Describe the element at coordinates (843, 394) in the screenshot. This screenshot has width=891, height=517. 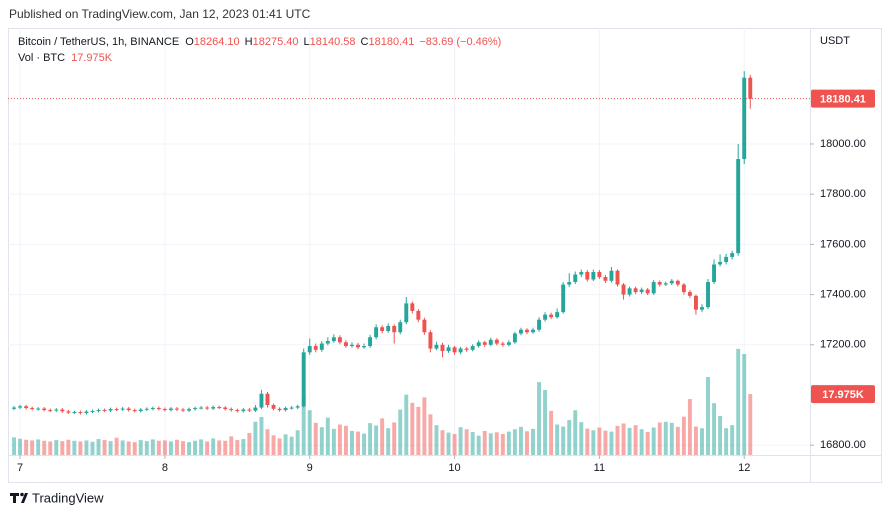
I see `volume-tag` at that location.